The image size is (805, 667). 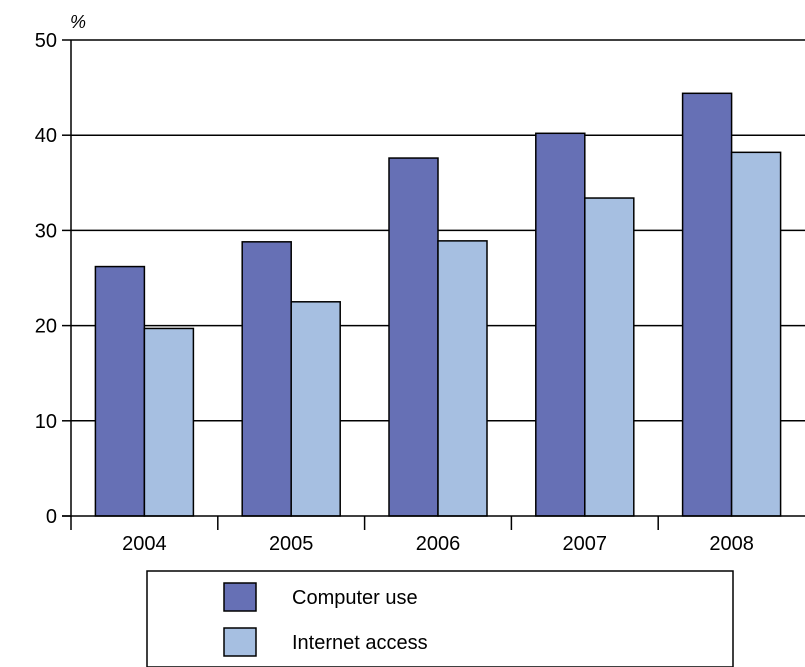 I want to click on bar-computer-use-2005, so click(x=266, y=379).